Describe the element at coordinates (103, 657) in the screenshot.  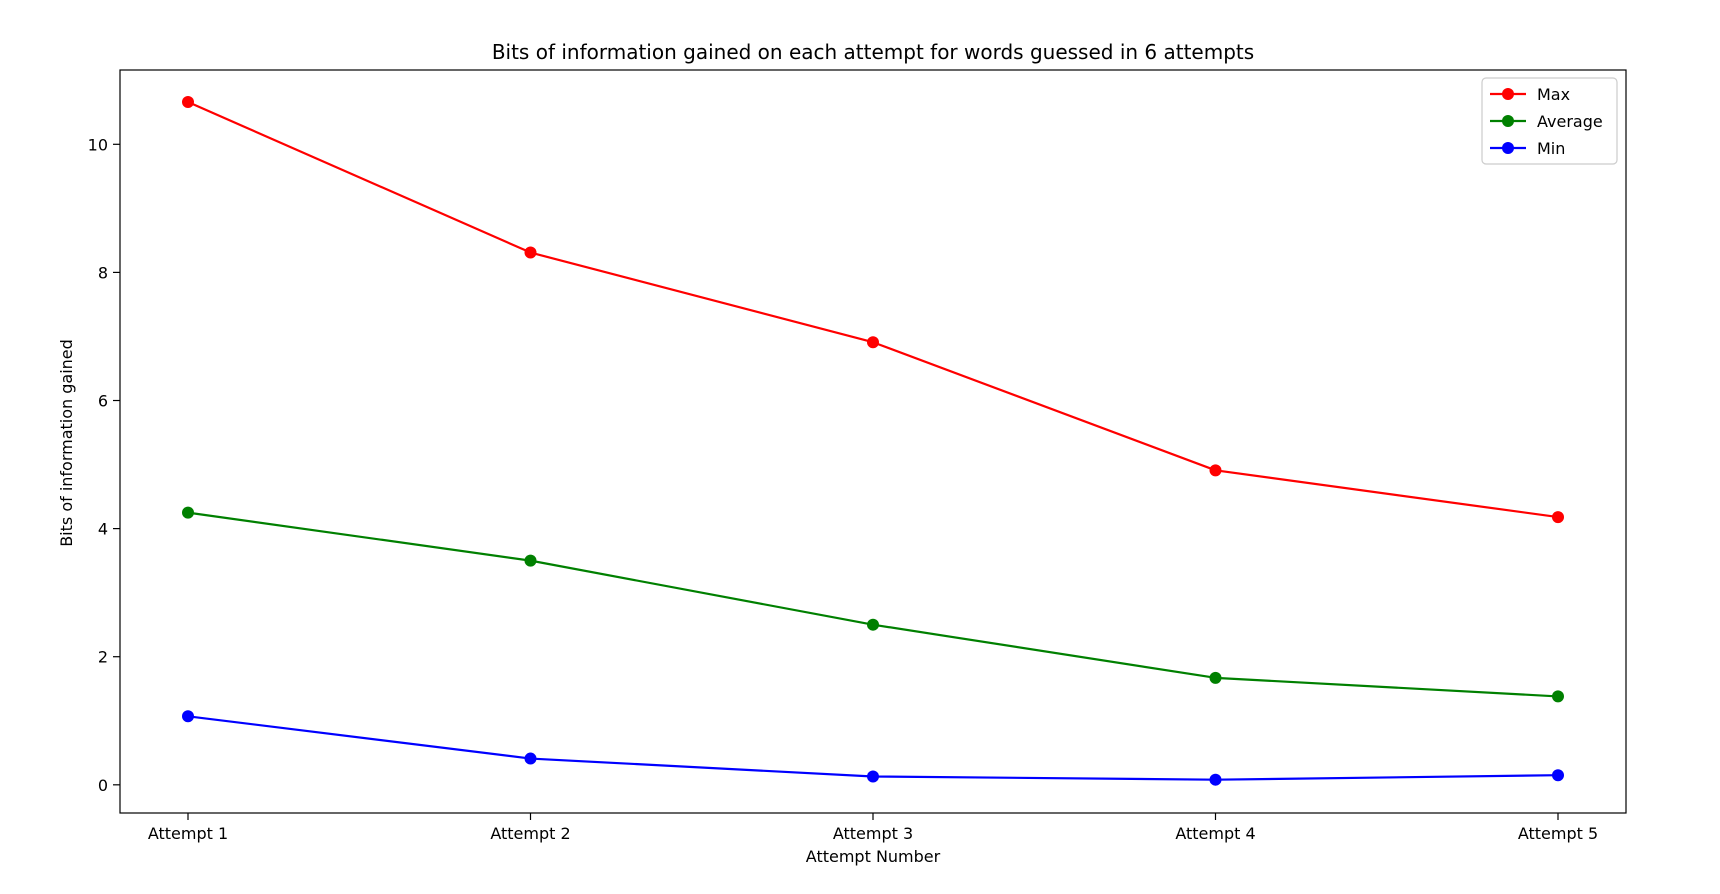
I see `y-tick-label: 2` at that location.